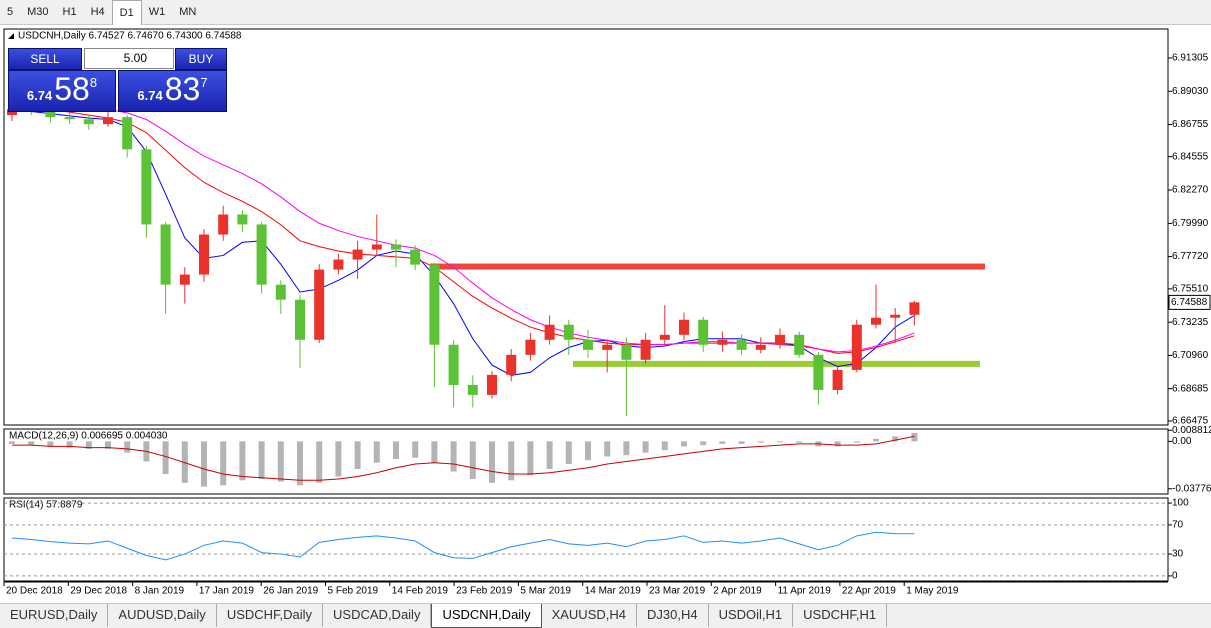  Describe the element at coordinates (589, 615) in the screenshot. I see `chart-tab: XAUUSD,H4` at that location.